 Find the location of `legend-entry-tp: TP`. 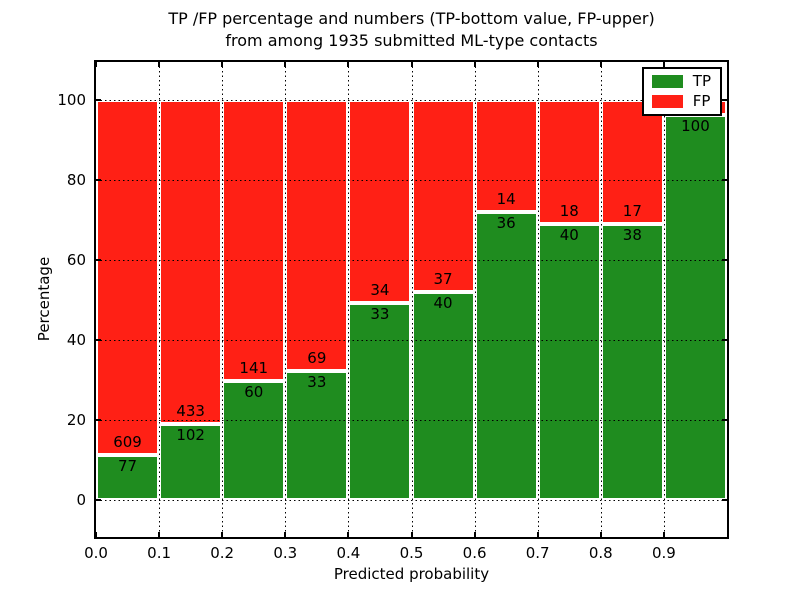

legend-entry-tp: TP is located at coordinates (681, 81).